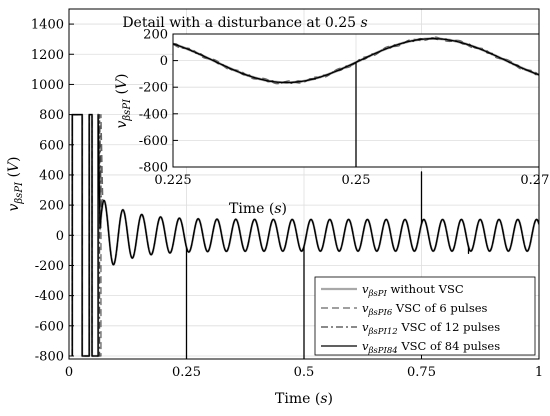 The width and height of the screenshot is (550, 416). Describe the element at coordinates (413, 290) in the screenshot. I see `legend-label-1: vβsPI without VSC` at that location.